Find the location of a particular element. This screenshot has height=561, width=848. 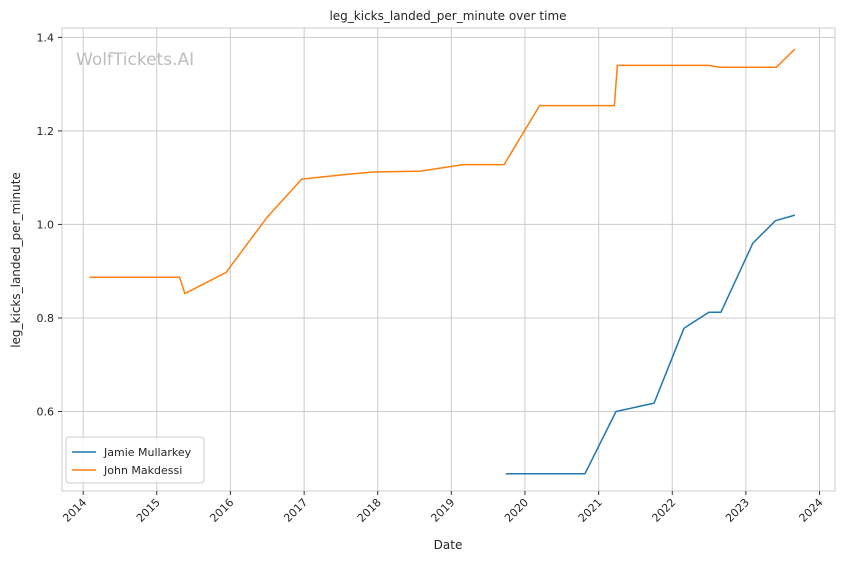

y-tick-label: 1.4 is located at coordinates (46, 37).